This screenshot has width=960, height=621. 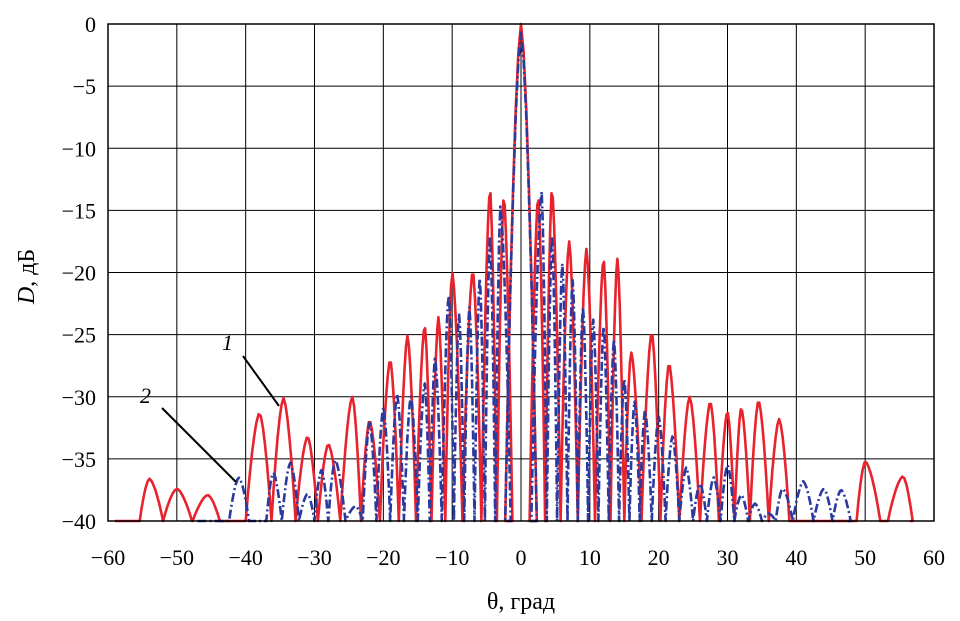 What do you see at coordinates (210, 406) in the screenshot?
I see `annotations: 12` at bounding box center [210, 406].